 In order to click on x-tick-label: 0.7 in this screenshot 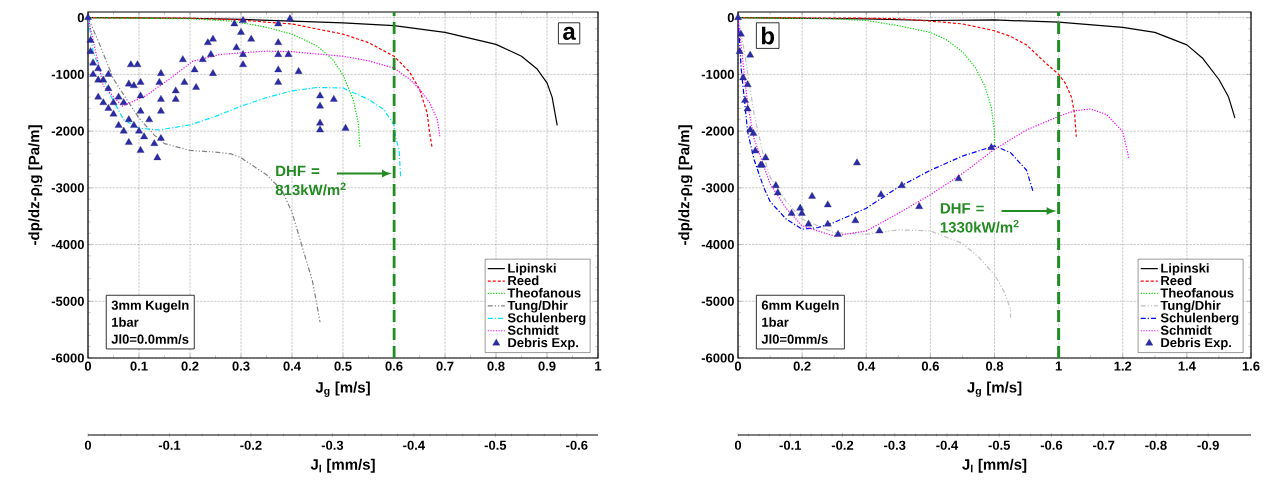, I will do `click(445, 366)`.